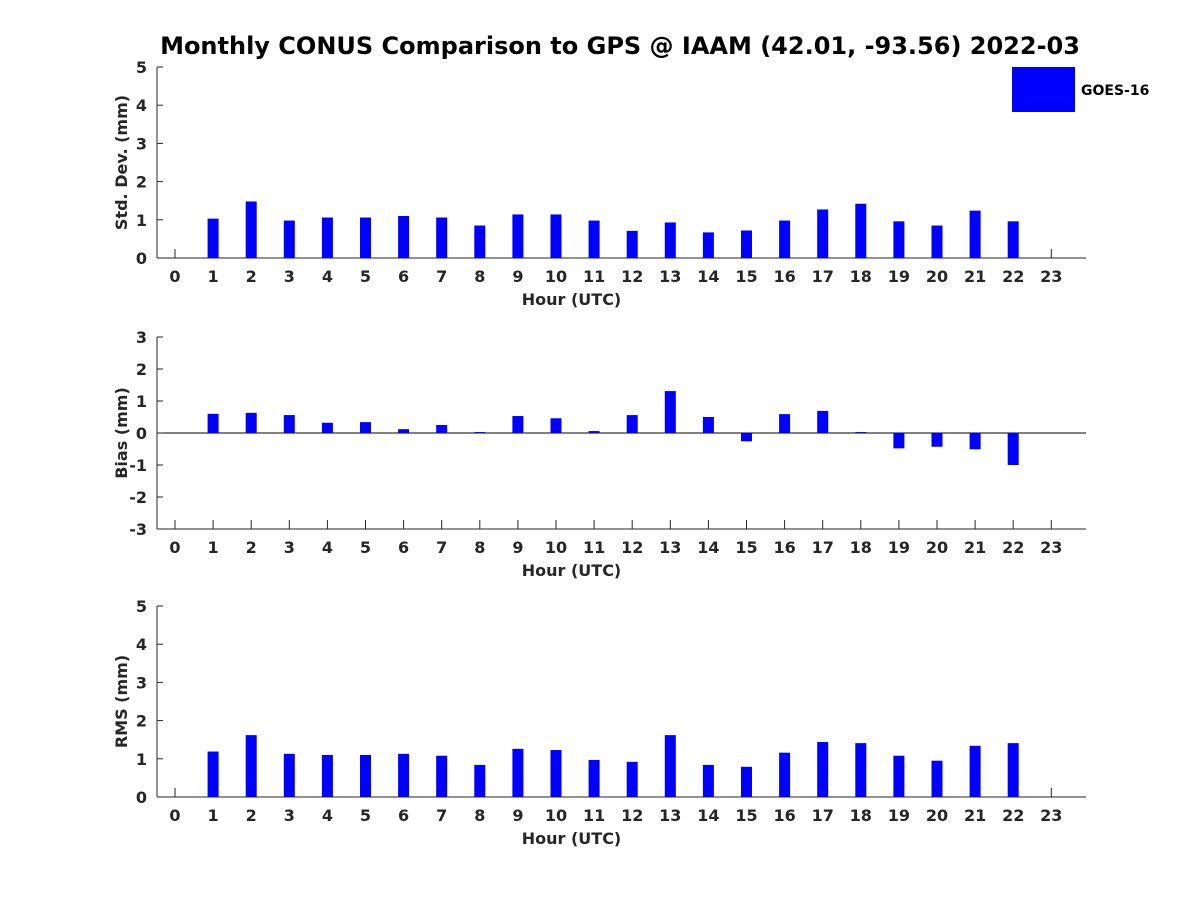 The height and width of the screenshot is (900, 1200). What do you see at coordinates (251, 276) in the screenshot?
I see `x-tick-label: 2` at bounding box center [251, 276].